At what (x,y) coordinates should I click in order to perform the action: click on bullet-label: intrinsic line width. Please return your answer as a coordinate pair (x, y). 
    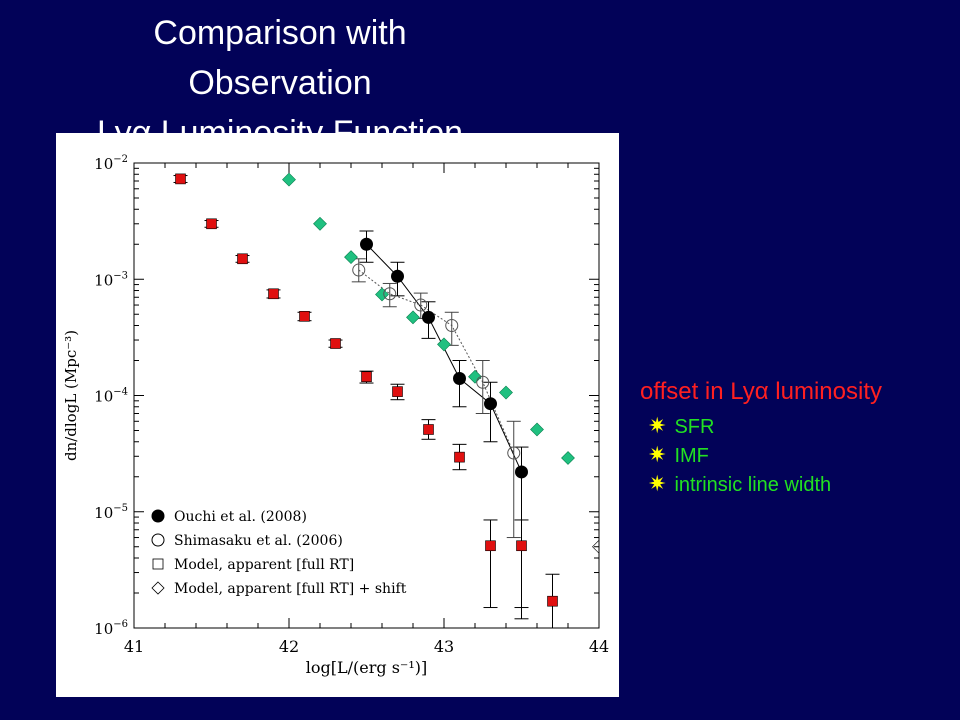
    Looking at the image, I should click on (753, 485).